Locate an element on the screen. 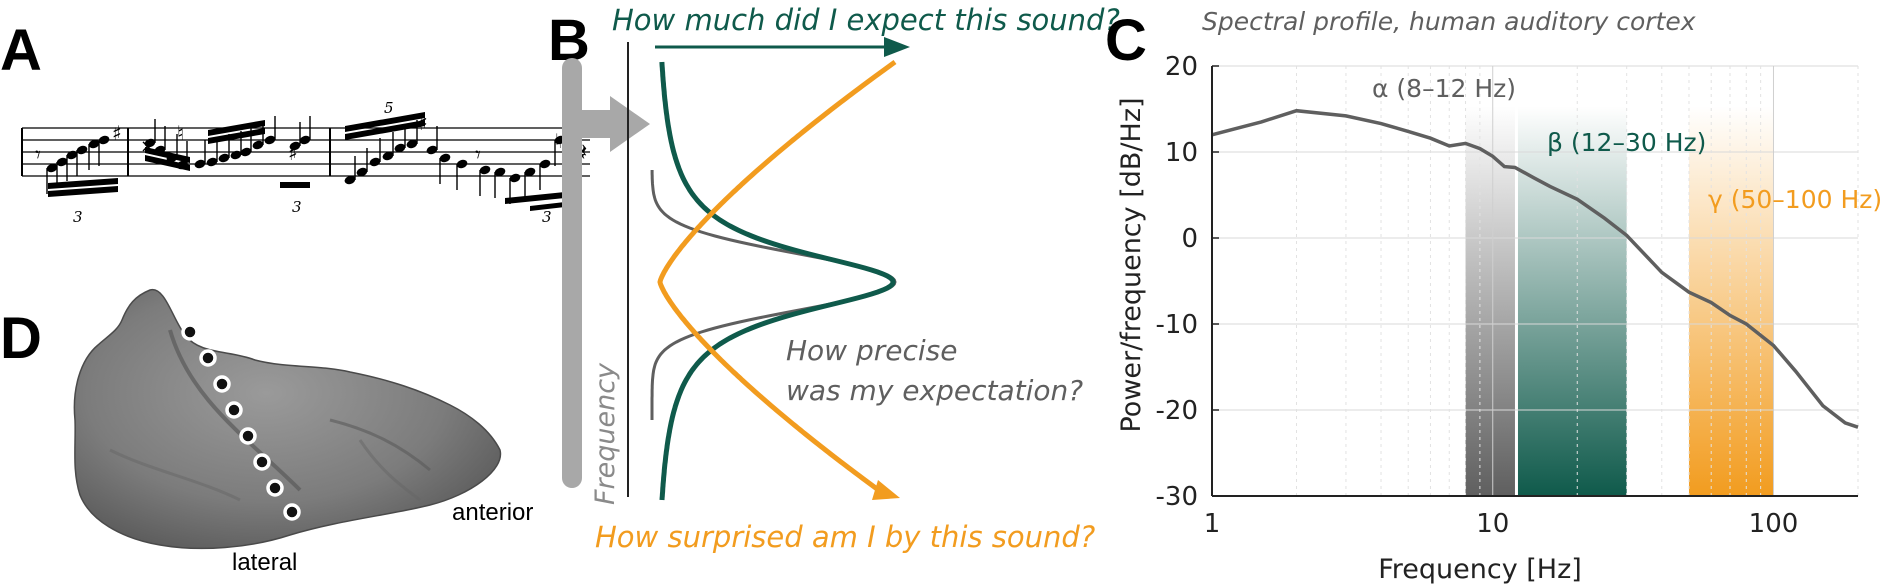 Image resolution: width=1887 pixels, height=586 pixels. expectation-arrow-head is located at coordinates (897, 47).